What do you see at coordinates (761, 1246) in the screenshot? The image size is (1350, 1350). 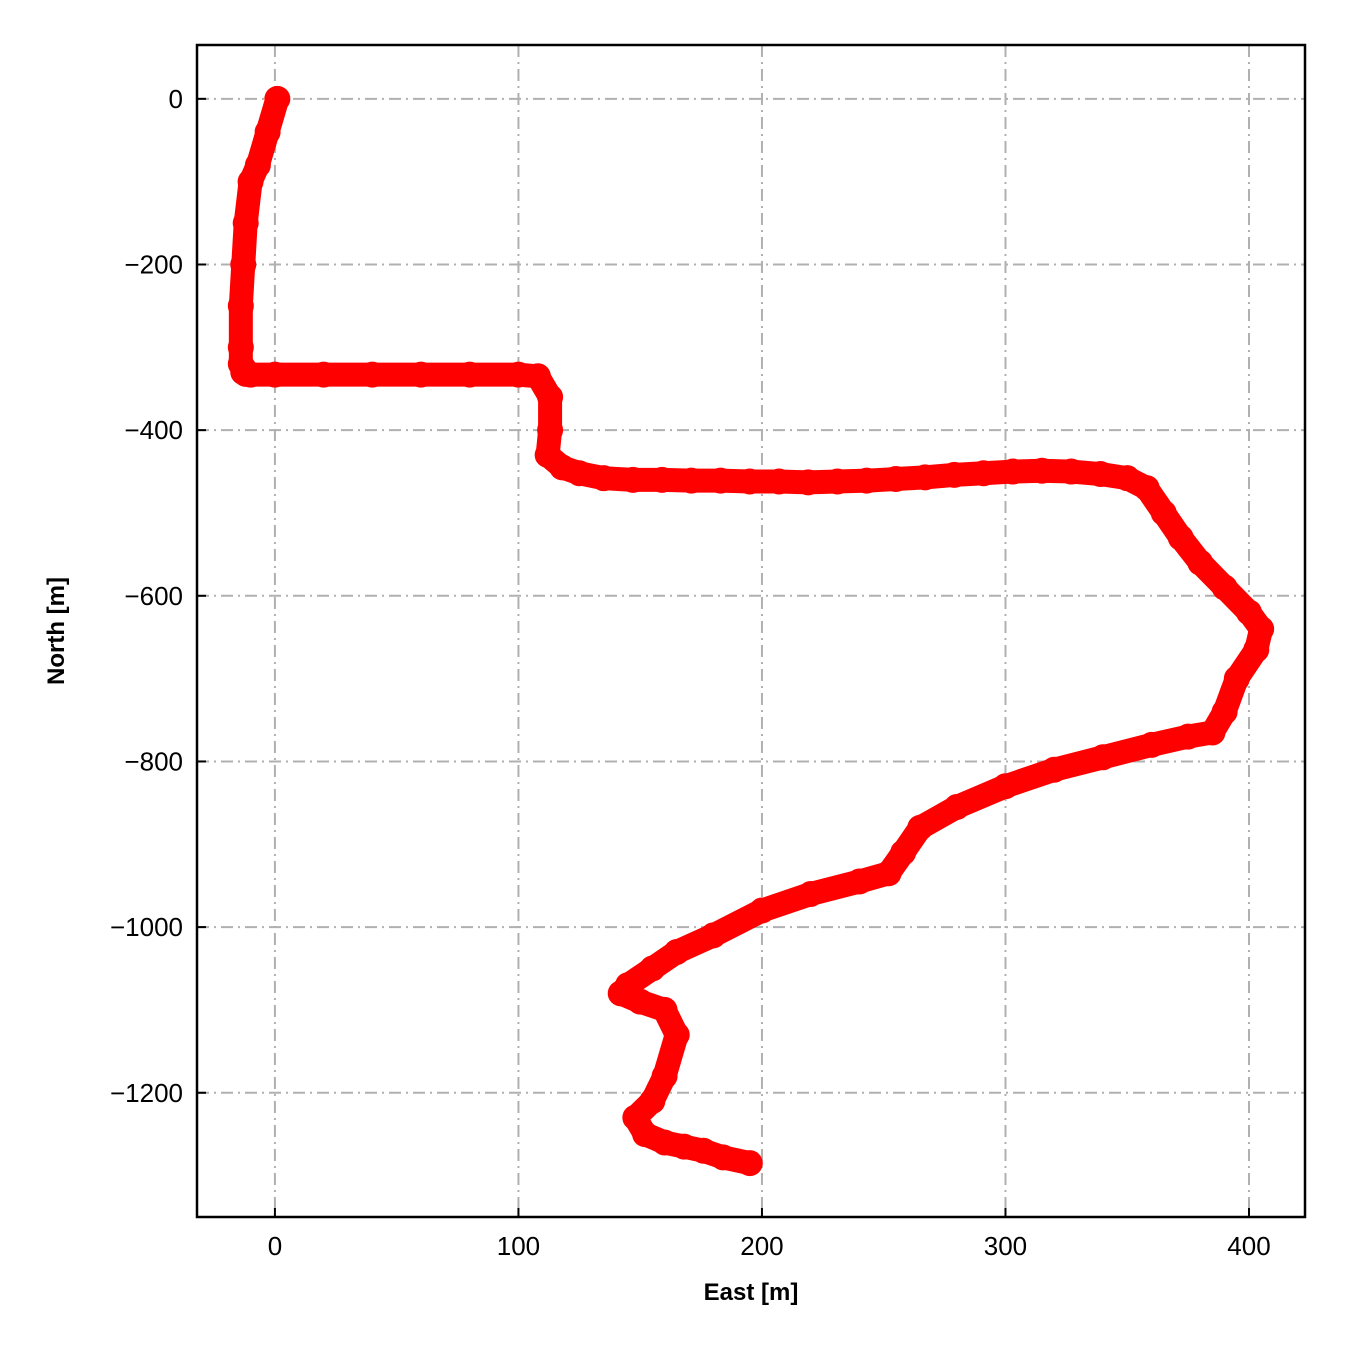 I see `x-tick-label: 200` at bounding box center [761, 1246].